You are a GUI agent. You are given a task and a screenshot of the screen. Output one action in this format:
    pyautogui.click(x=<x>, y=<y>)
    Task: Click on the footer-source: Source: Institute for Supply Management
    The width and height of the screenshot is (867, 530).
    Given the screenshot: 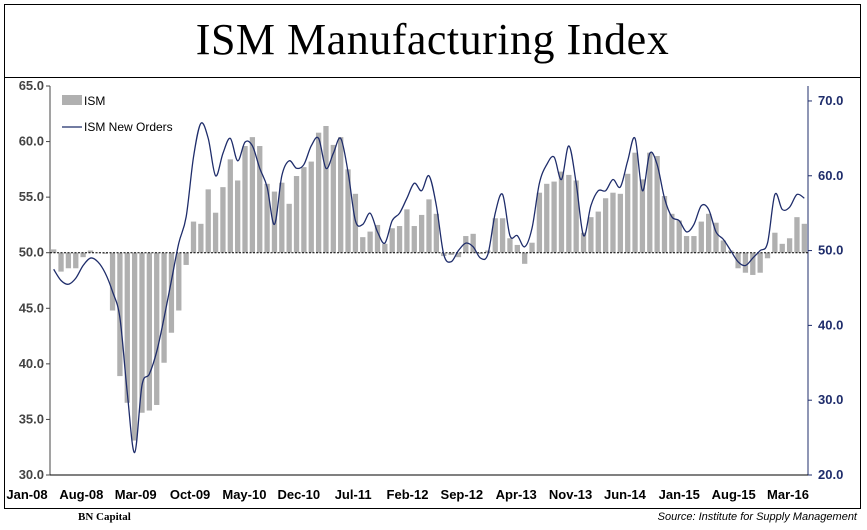 What is the action you would take?
    pyautogui.click(x=757, y=517)
    